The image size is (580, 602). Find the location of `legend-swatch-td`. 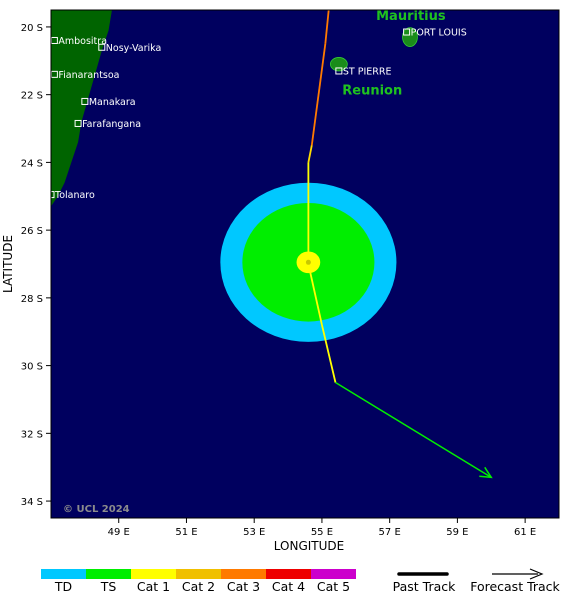

legend-swatch-td is located at coordinates (63, 574).